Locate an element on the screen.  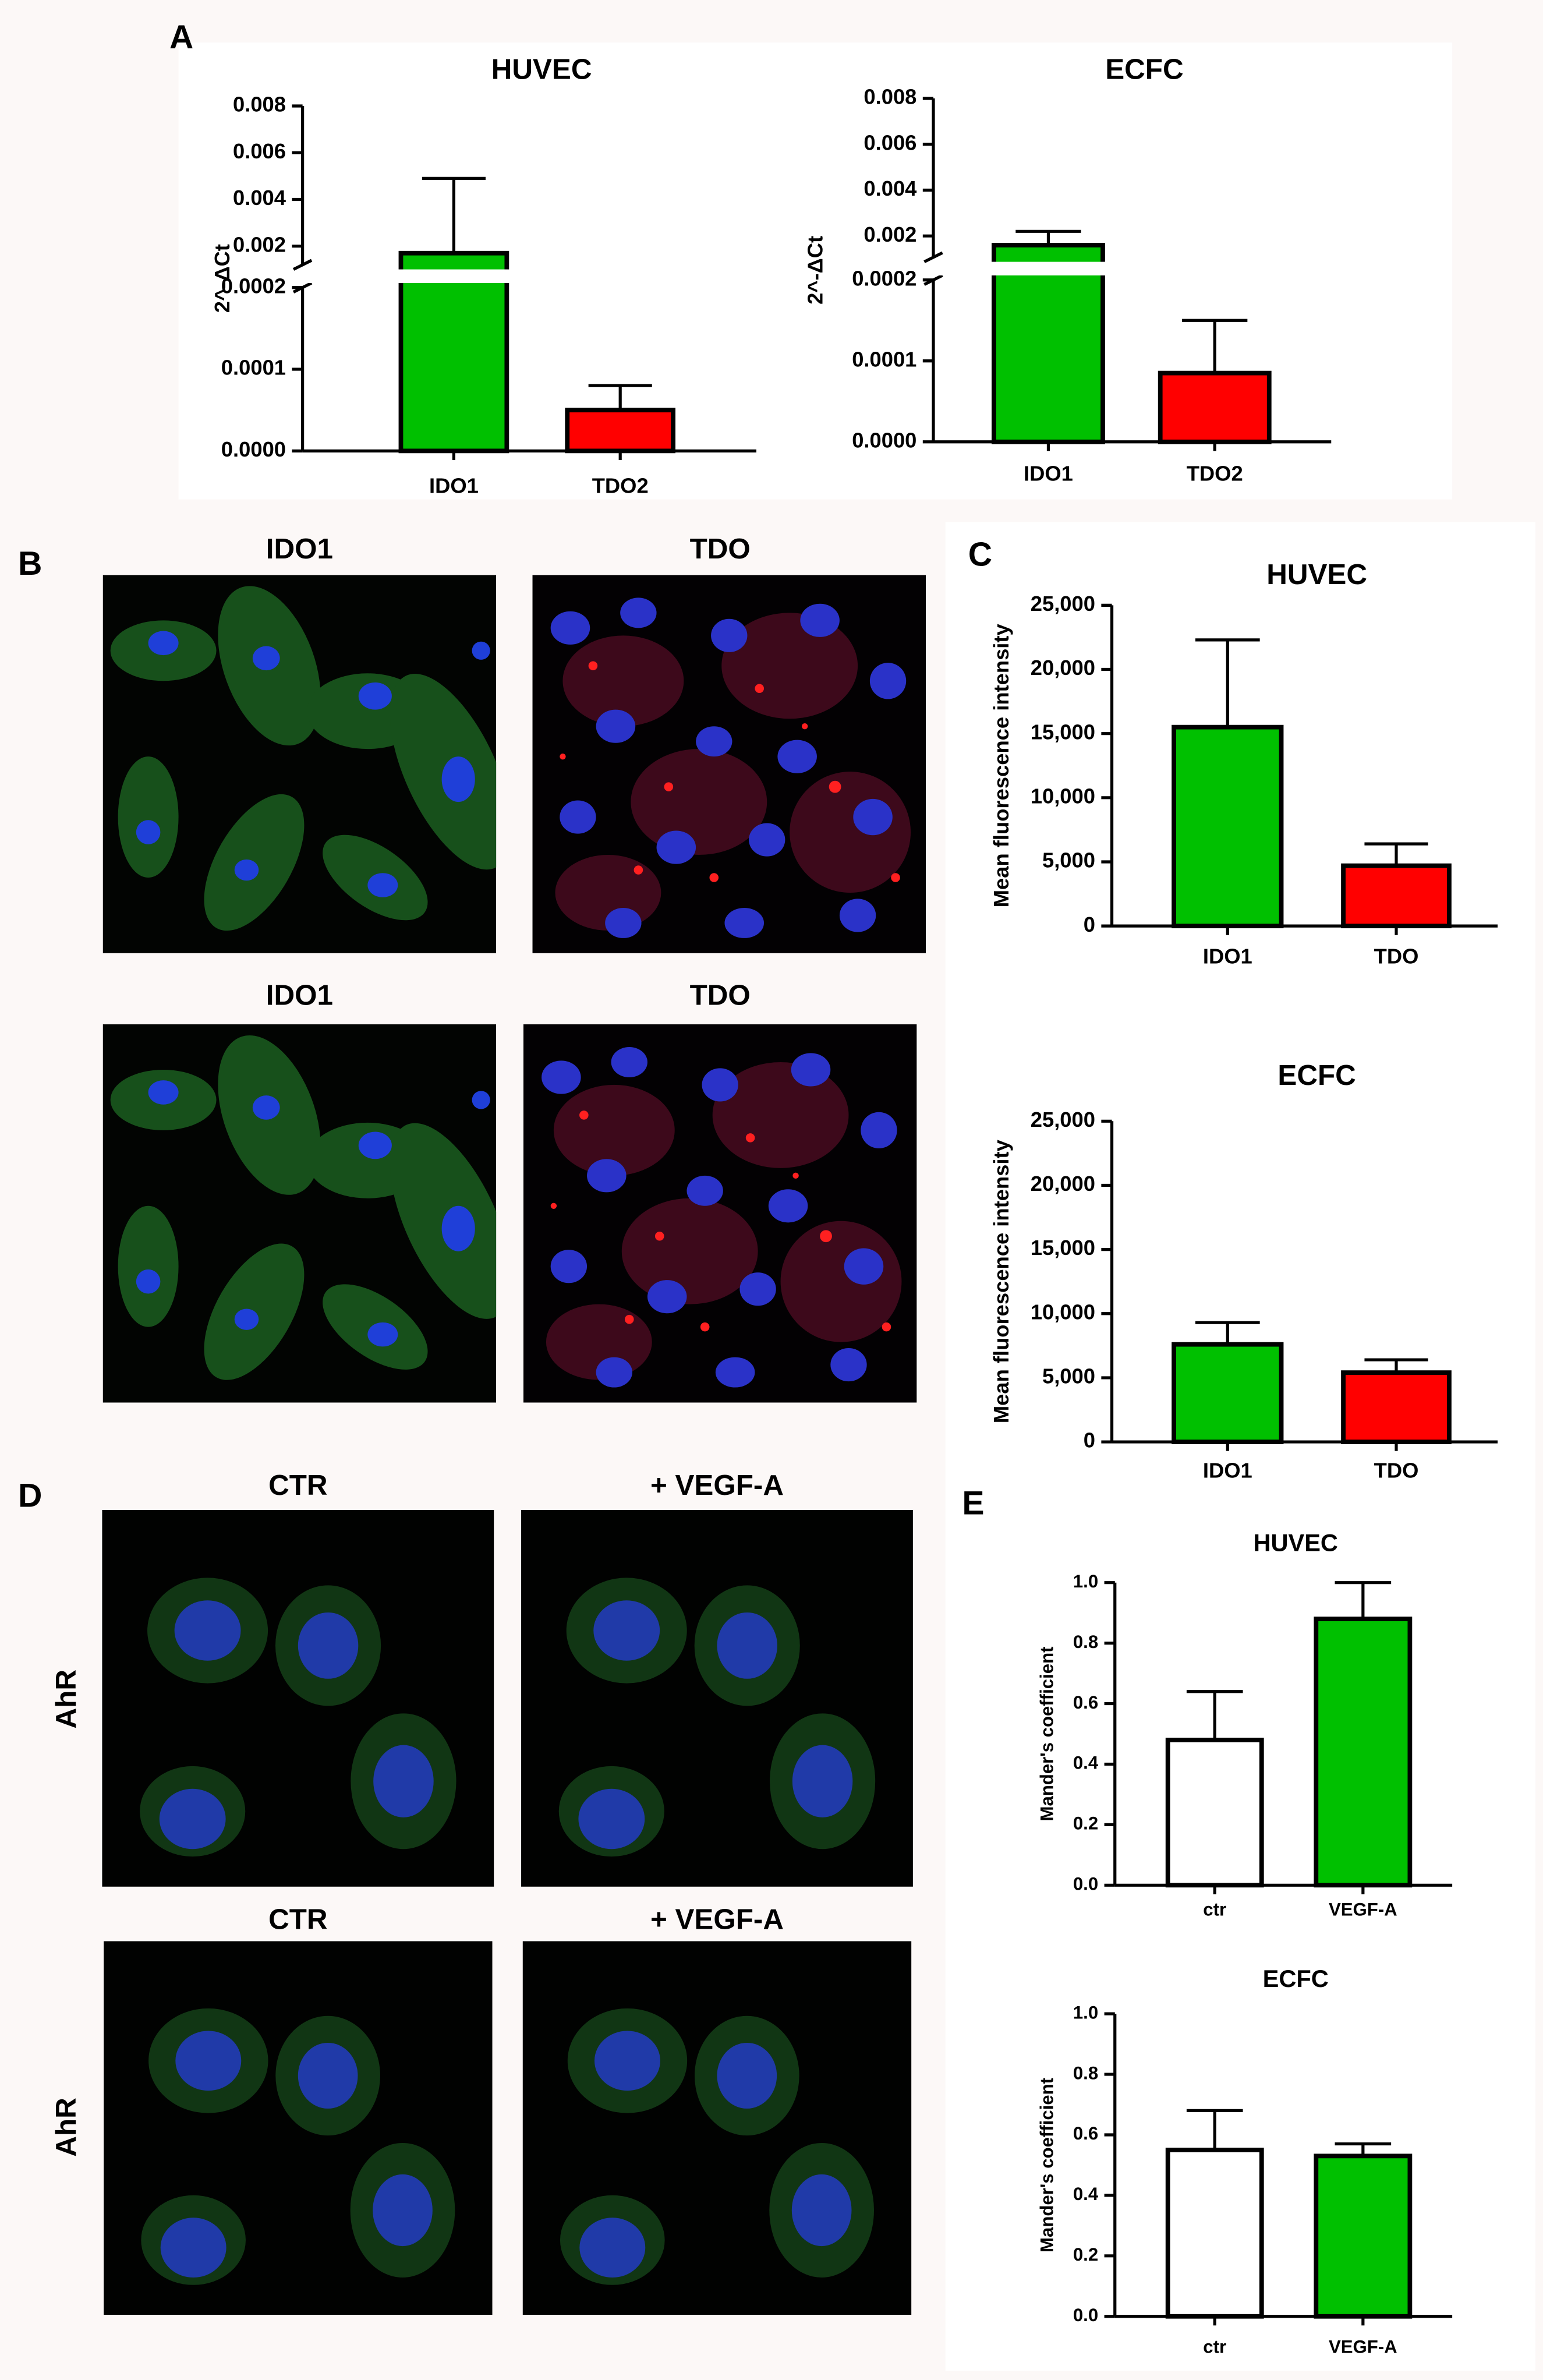
panel-label: E is located at coordinates (973, 1503).